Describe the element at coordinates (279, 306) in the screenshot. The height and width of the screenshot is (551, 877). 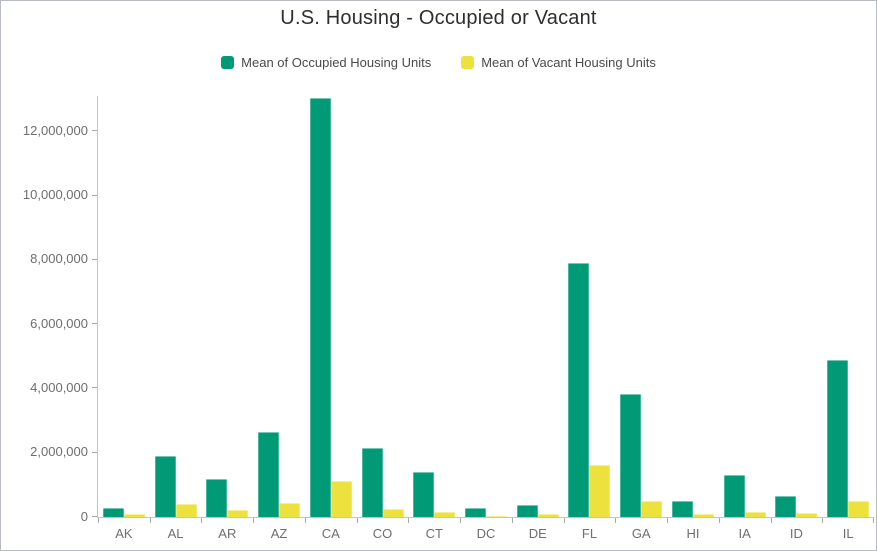
I see `category-group-az` at that location.